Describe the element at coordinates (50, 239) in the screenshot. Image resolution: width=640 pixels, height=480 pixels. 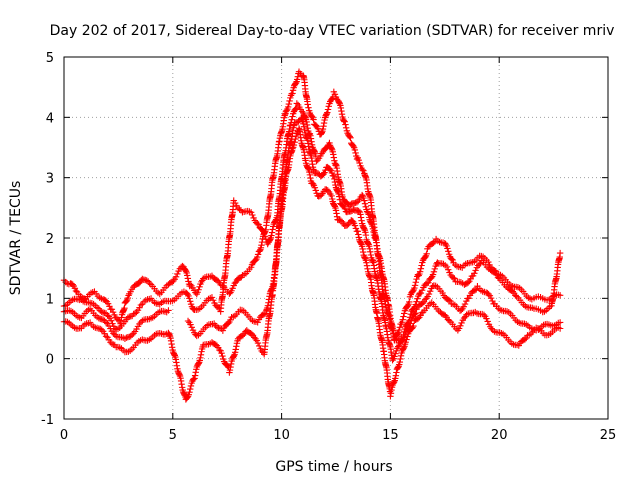
I see `y-tick-label: 2` at that location.